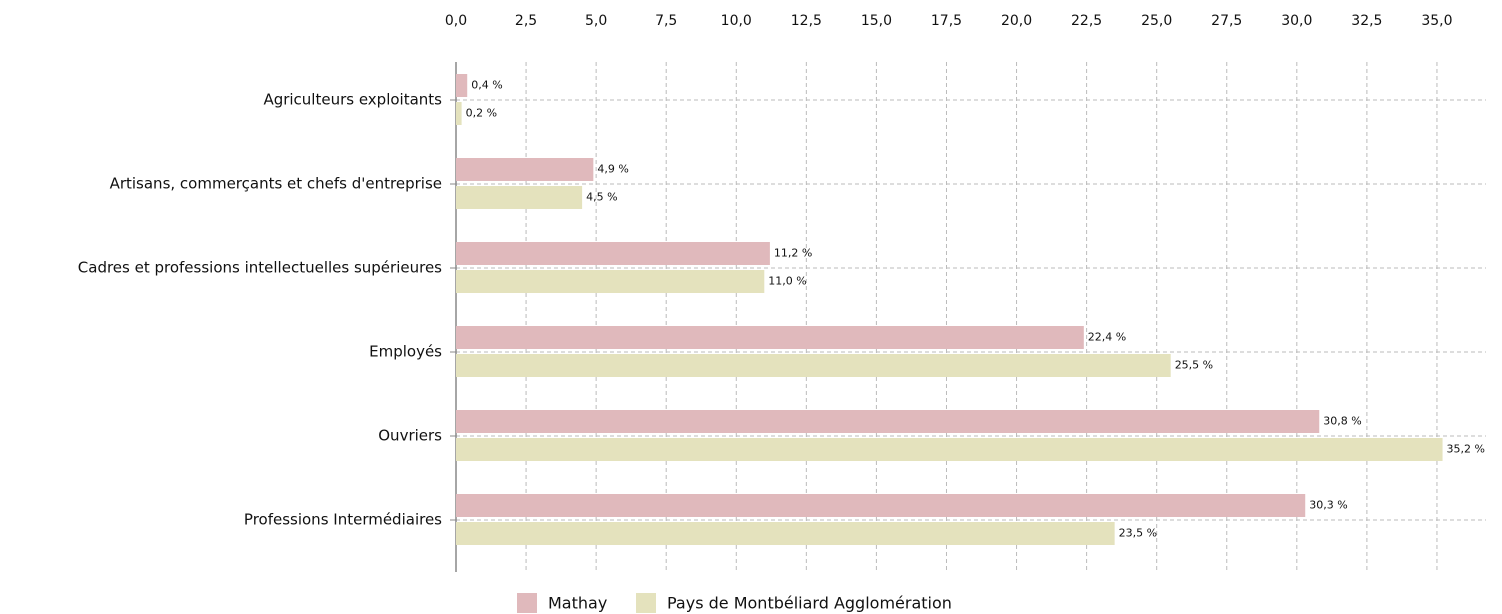  Describe the element at coordinates (526, 21) in the screenshot. I see `x-tick-label: 2,5` at that location.